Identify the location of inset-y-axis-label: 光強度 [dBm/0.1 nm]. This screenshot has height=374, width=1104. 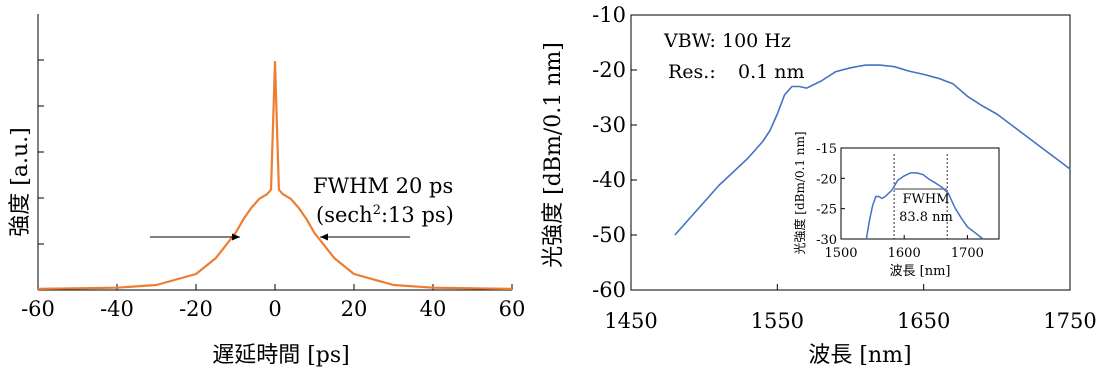
(799, 192).